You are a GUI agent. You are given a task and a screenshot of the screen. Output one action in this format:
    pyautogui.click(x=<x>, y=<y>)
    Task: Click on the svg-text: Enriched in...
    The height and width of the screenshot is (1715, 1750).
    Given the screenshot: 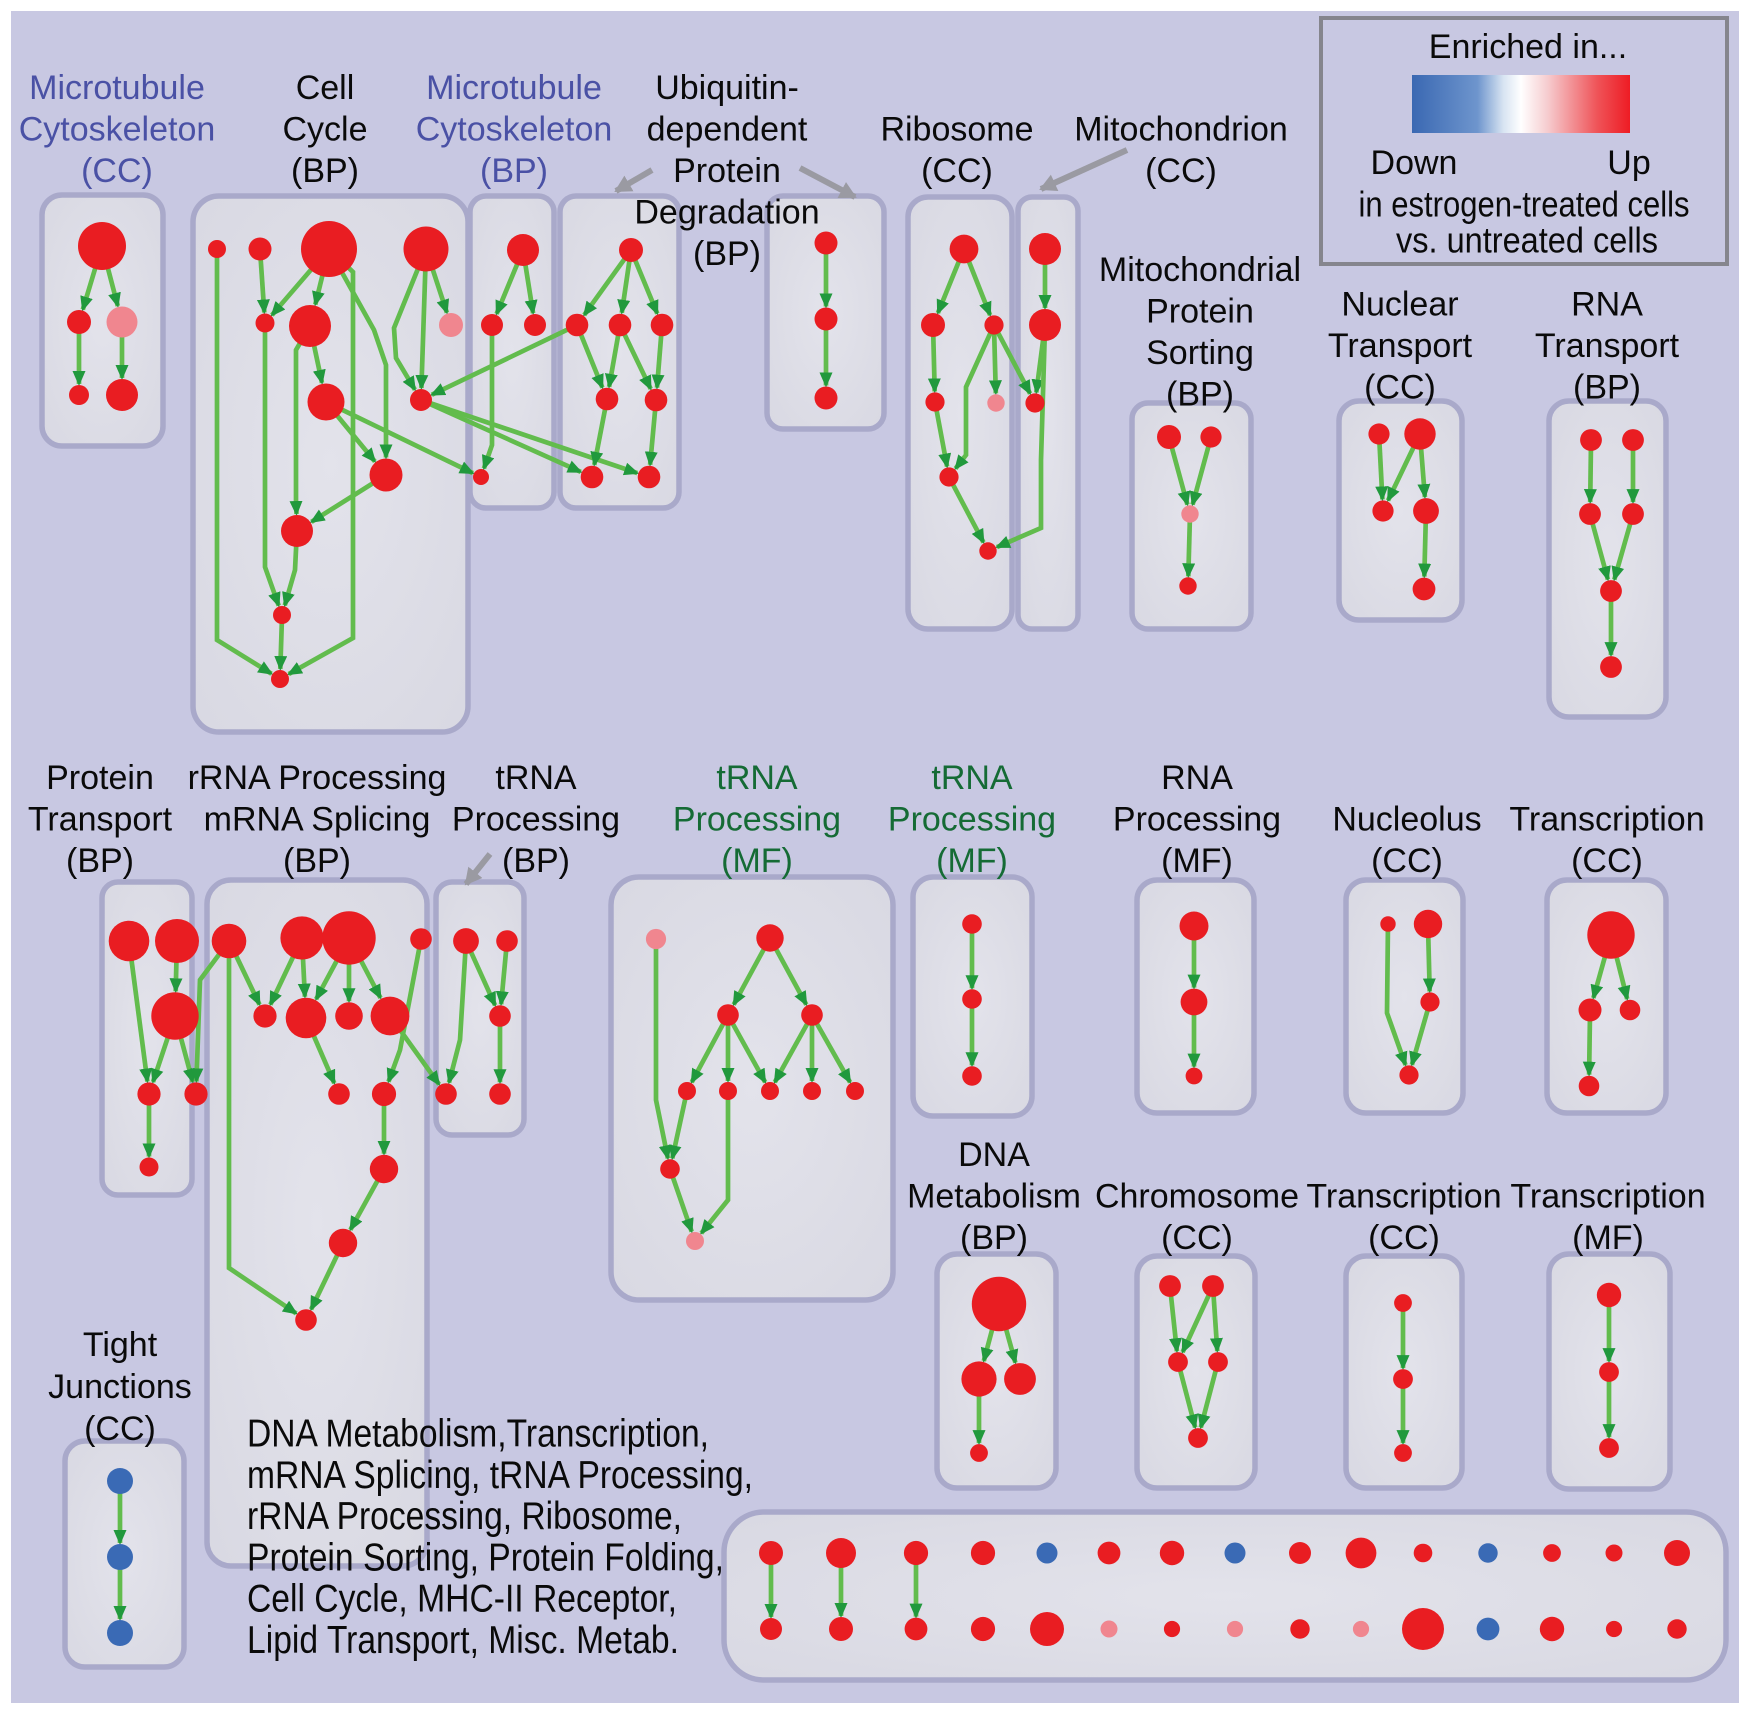 What is the action you would take?
    pyautogui.click(x=1528, y=47)
    